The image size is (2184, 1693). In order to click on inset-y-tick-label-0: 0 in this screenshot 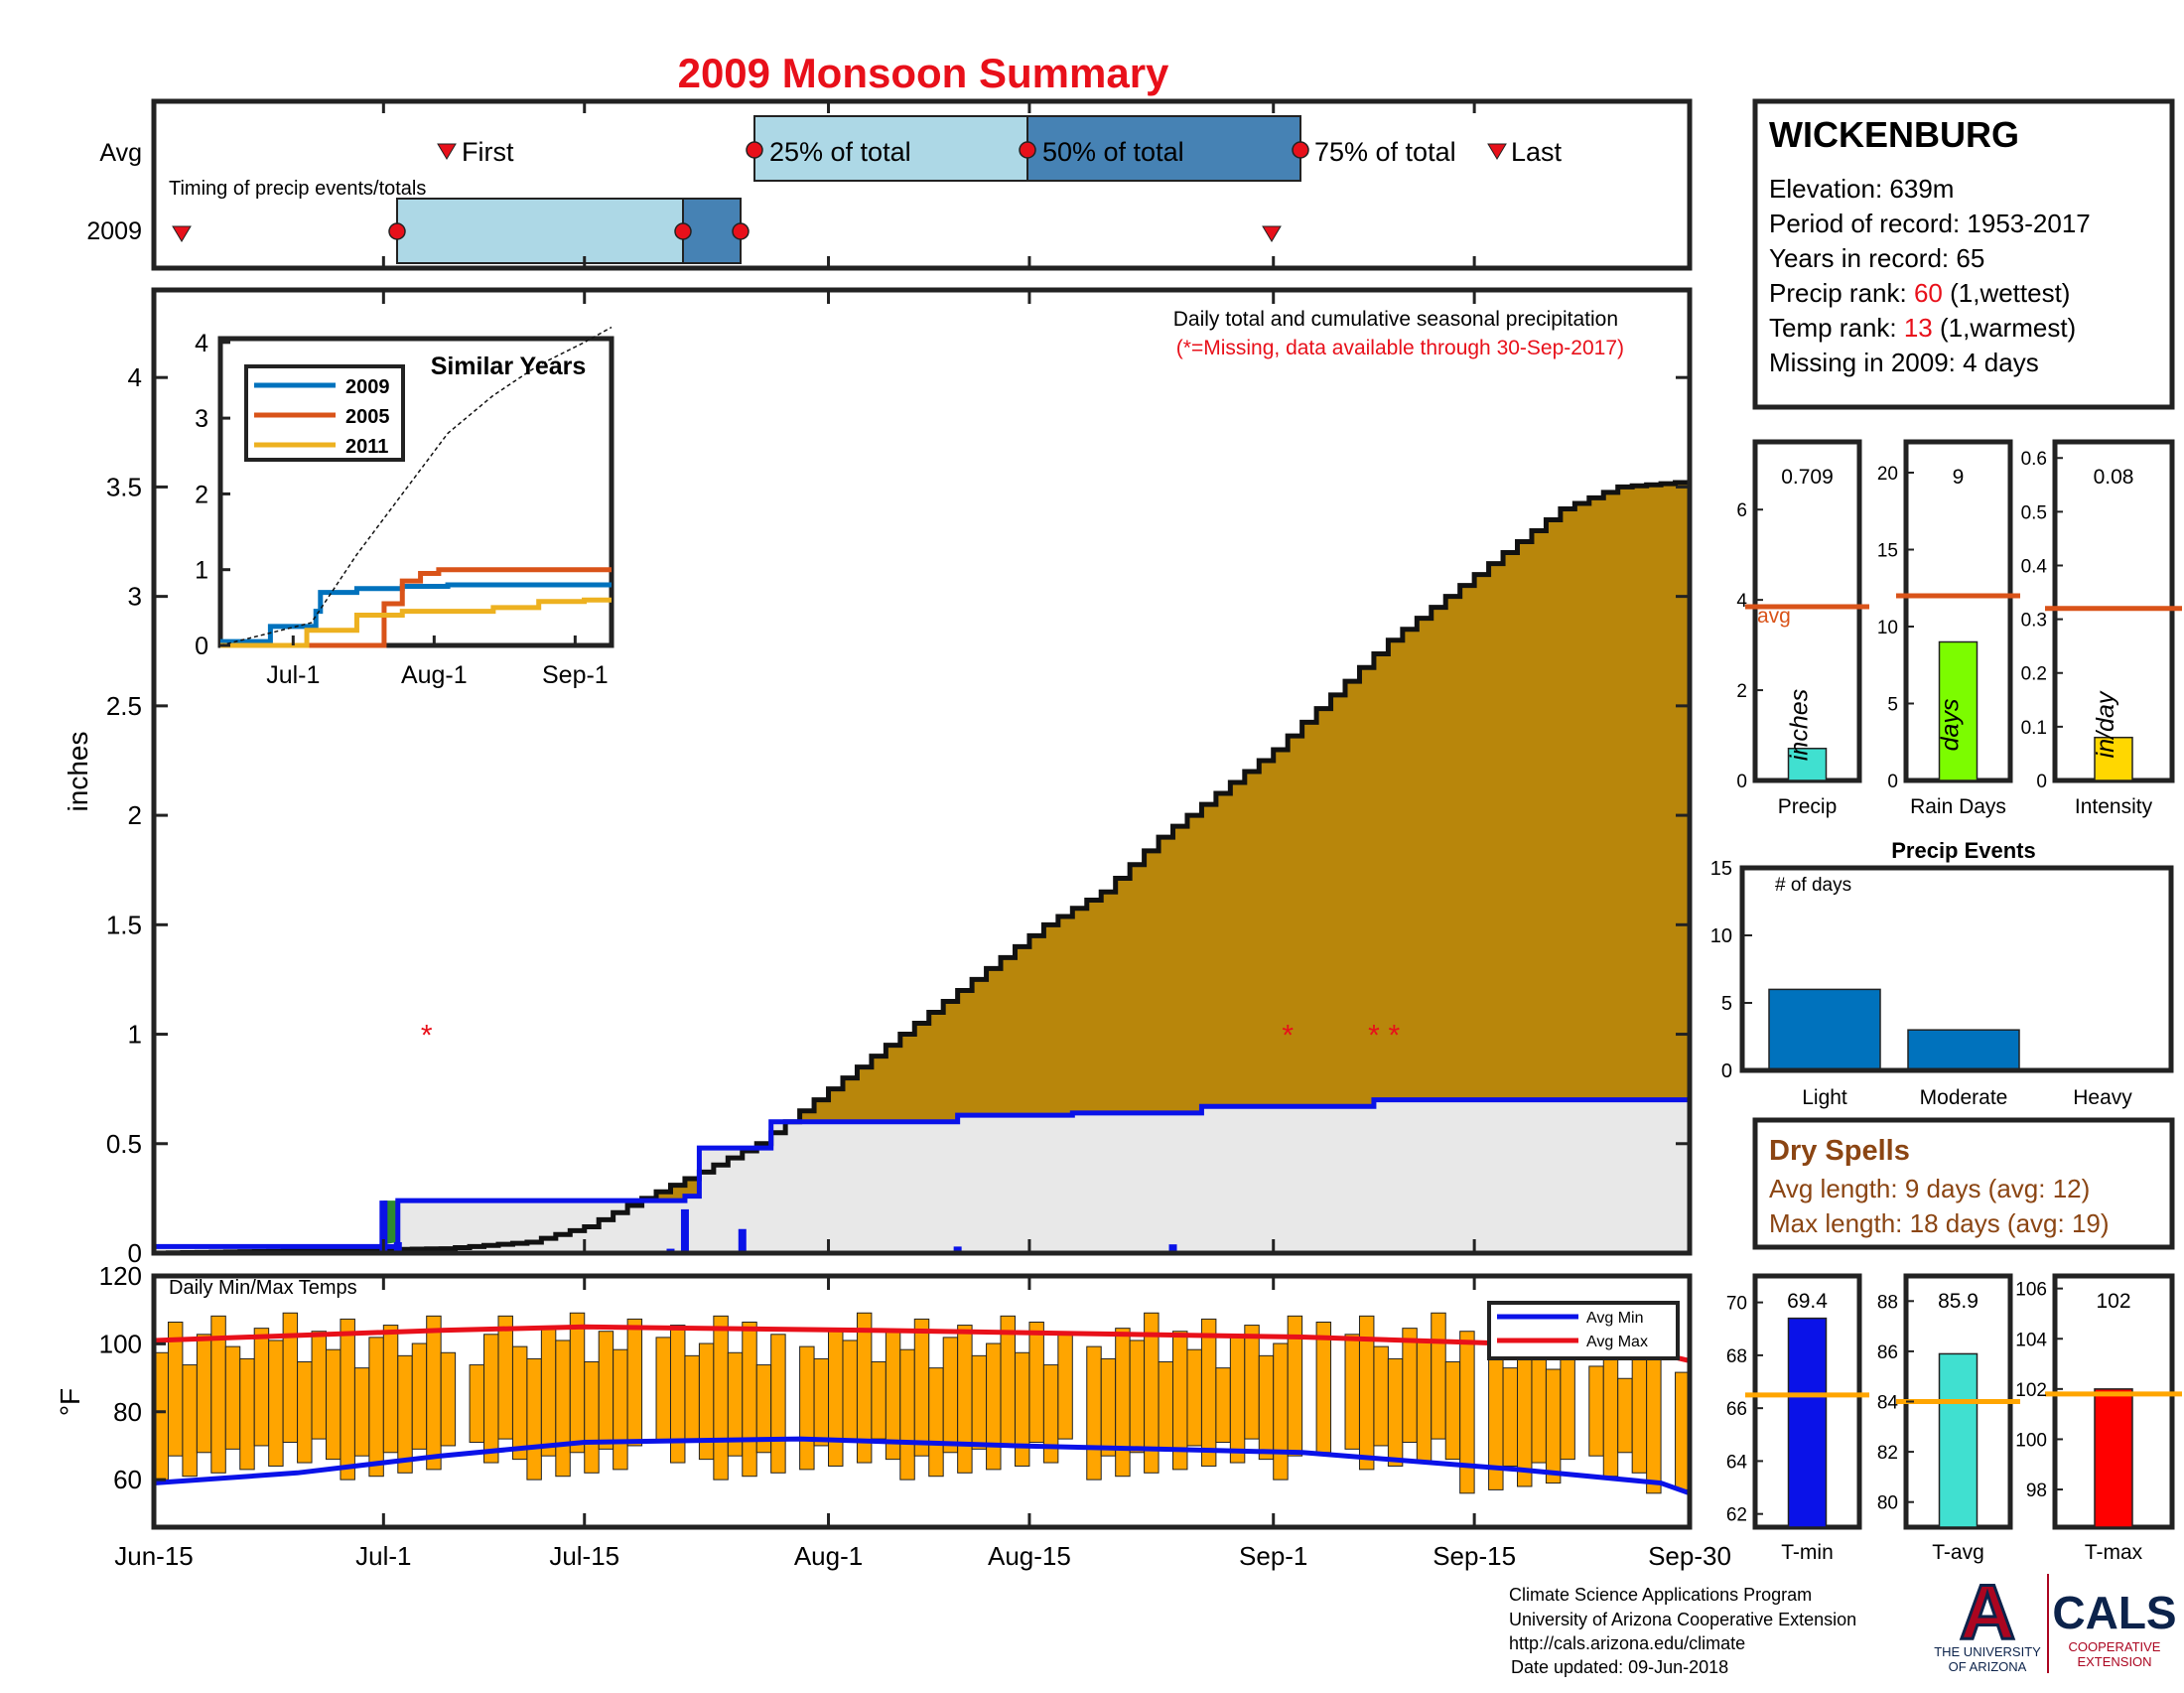, I will do `click(201, 647)`.